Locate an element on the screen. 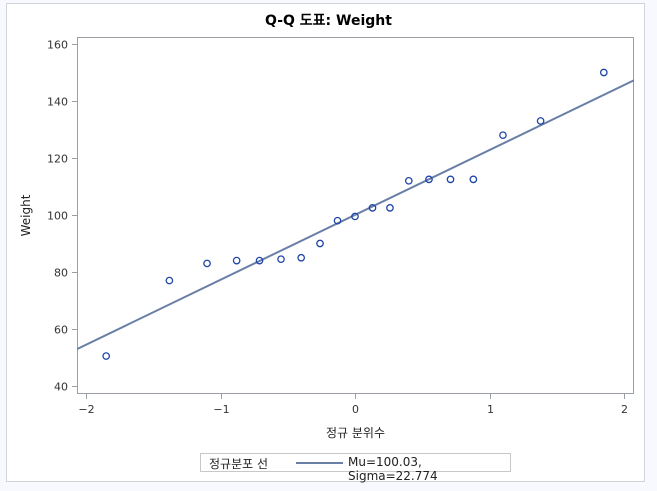 The height and width of the screenshot is (491, 657). y-tick-label: 100 is located at coordinates (57, 216).